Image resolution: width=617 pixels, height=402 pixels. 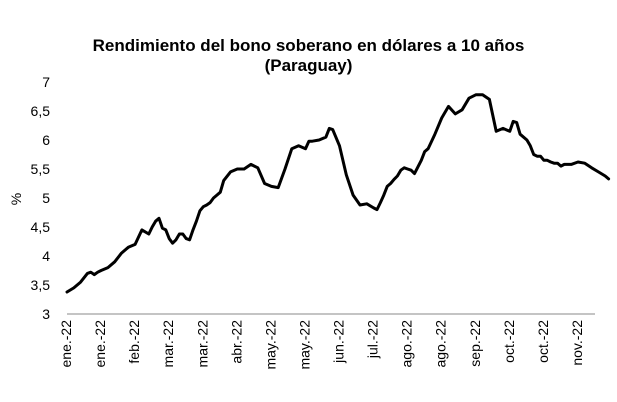 What do you see at coordinates (41, 285) in the screenshot?
I see `y-tick-label: 3,5` at bounding box center [41, 285].